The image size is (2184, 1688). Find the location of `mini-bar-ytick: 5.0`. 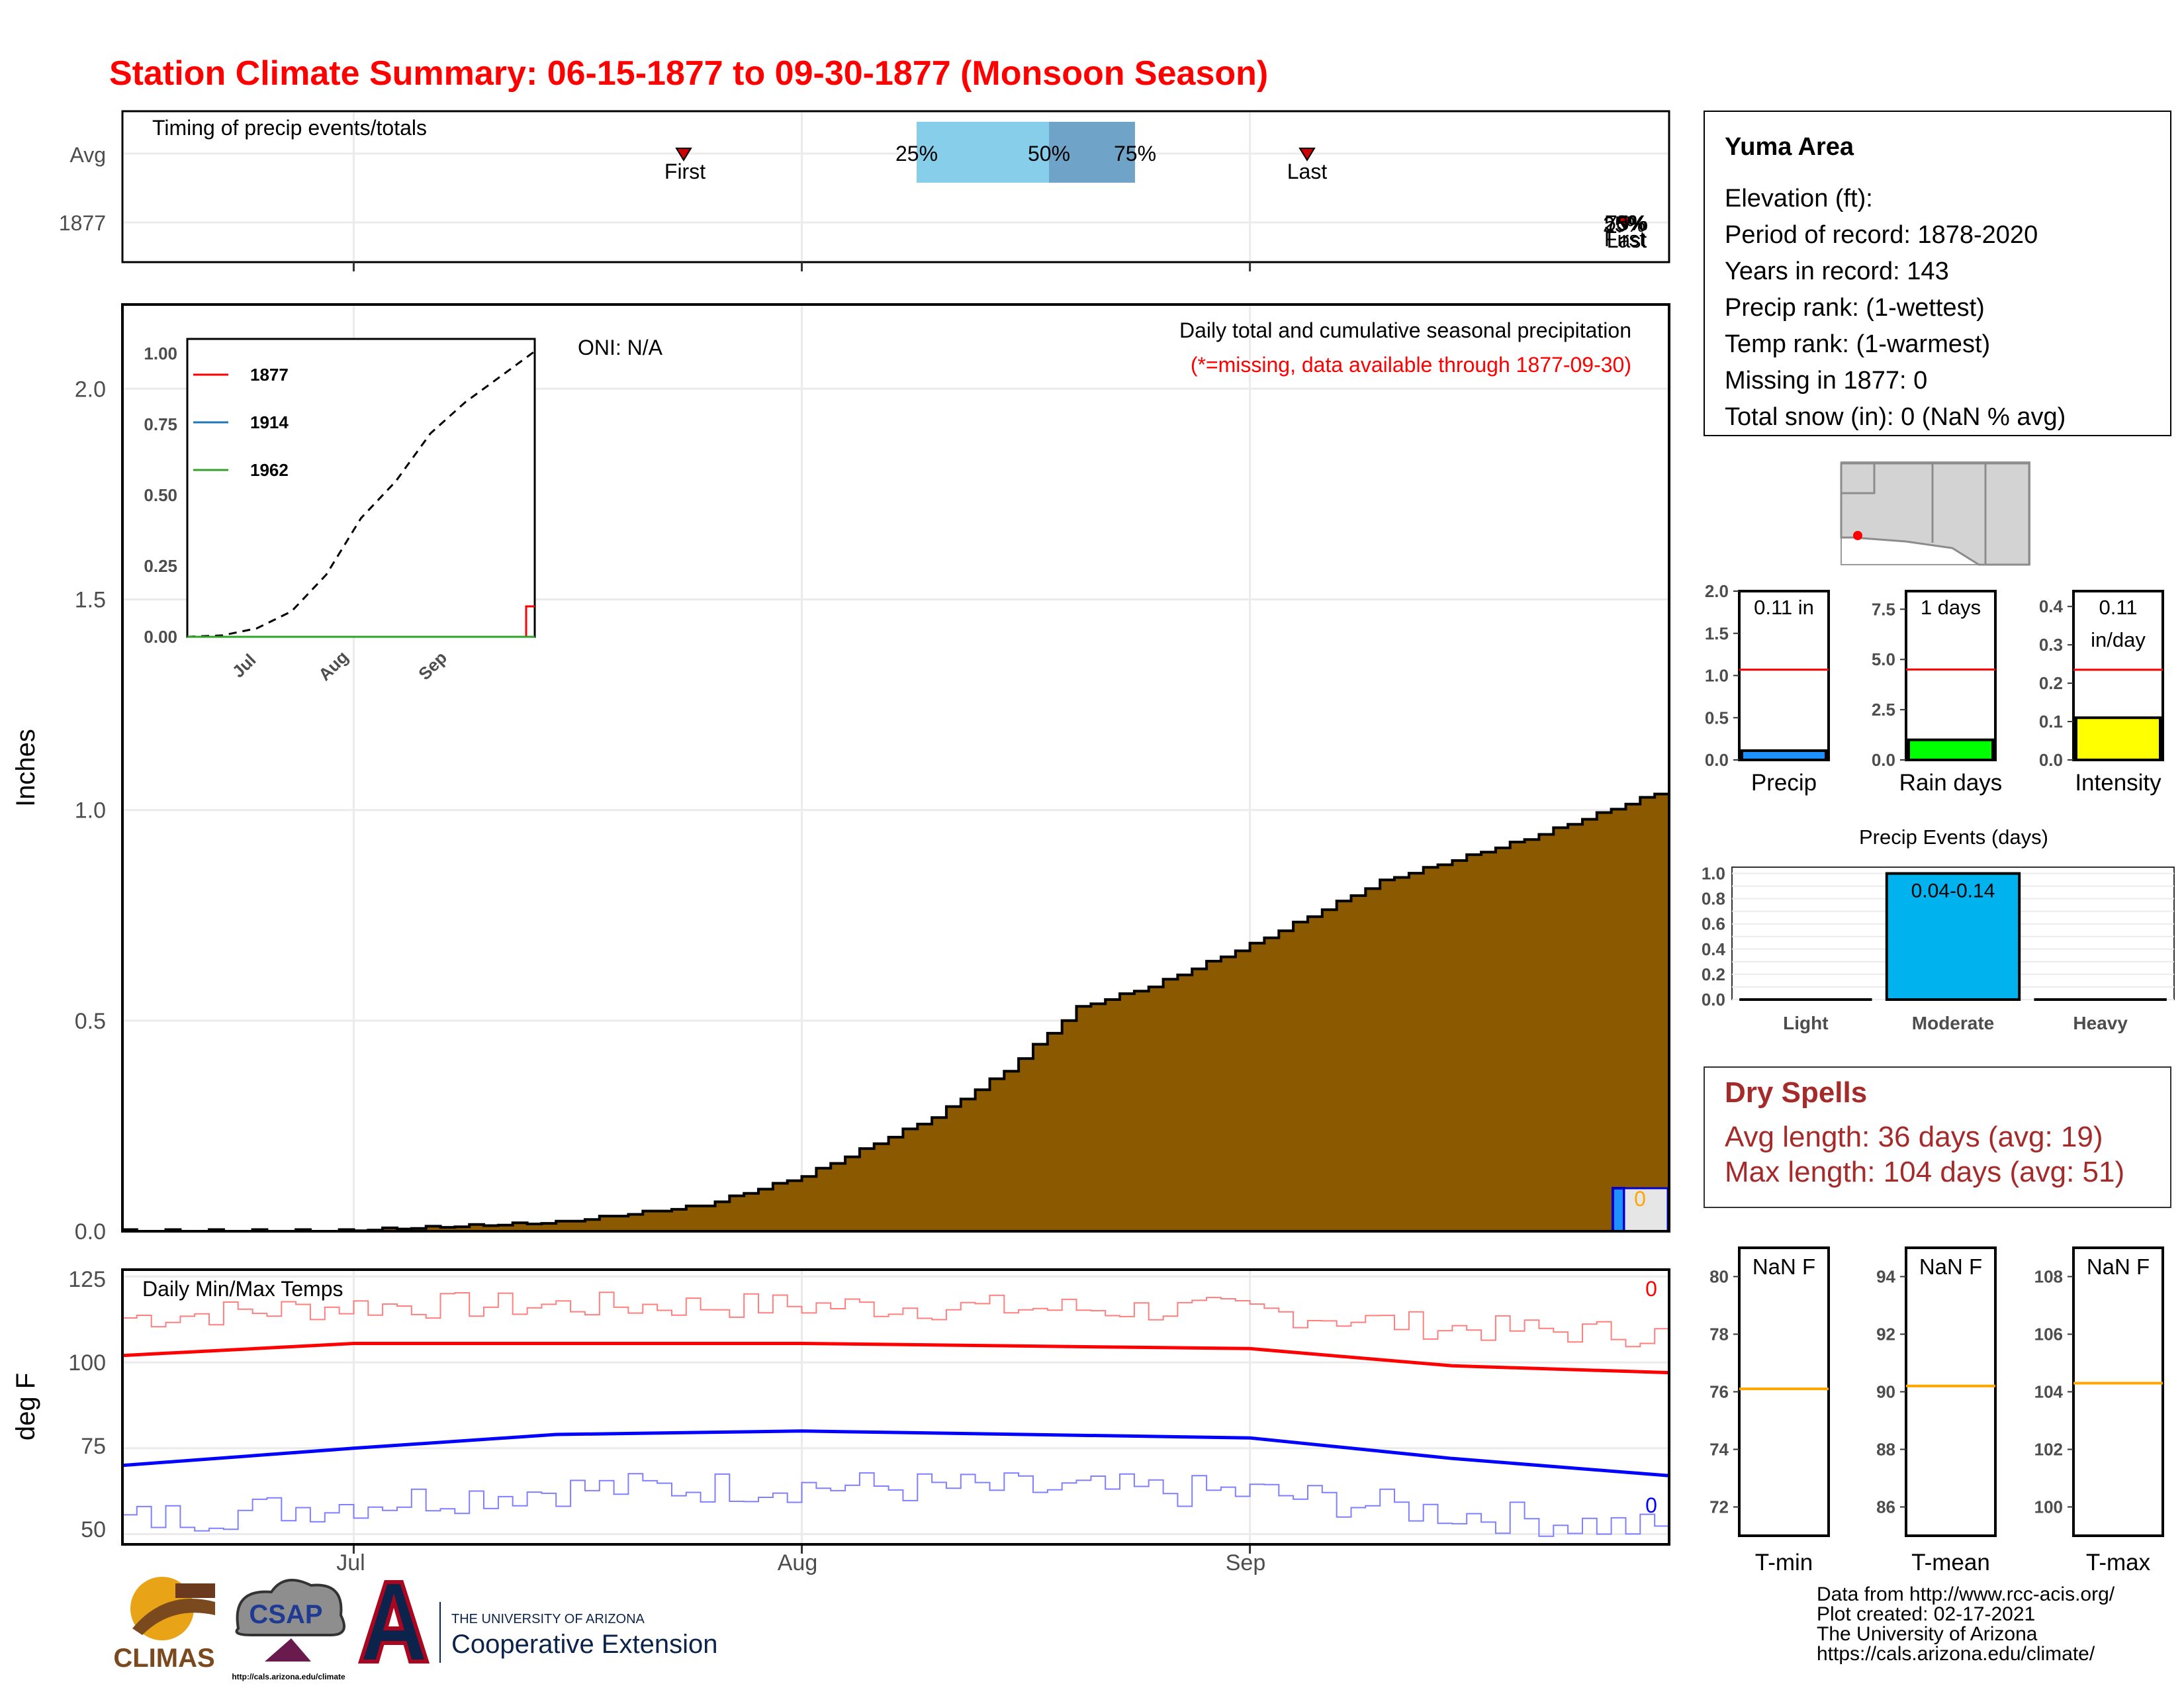

mini-bar-ytick: 5.0 is located at coordinates (1883, 659).